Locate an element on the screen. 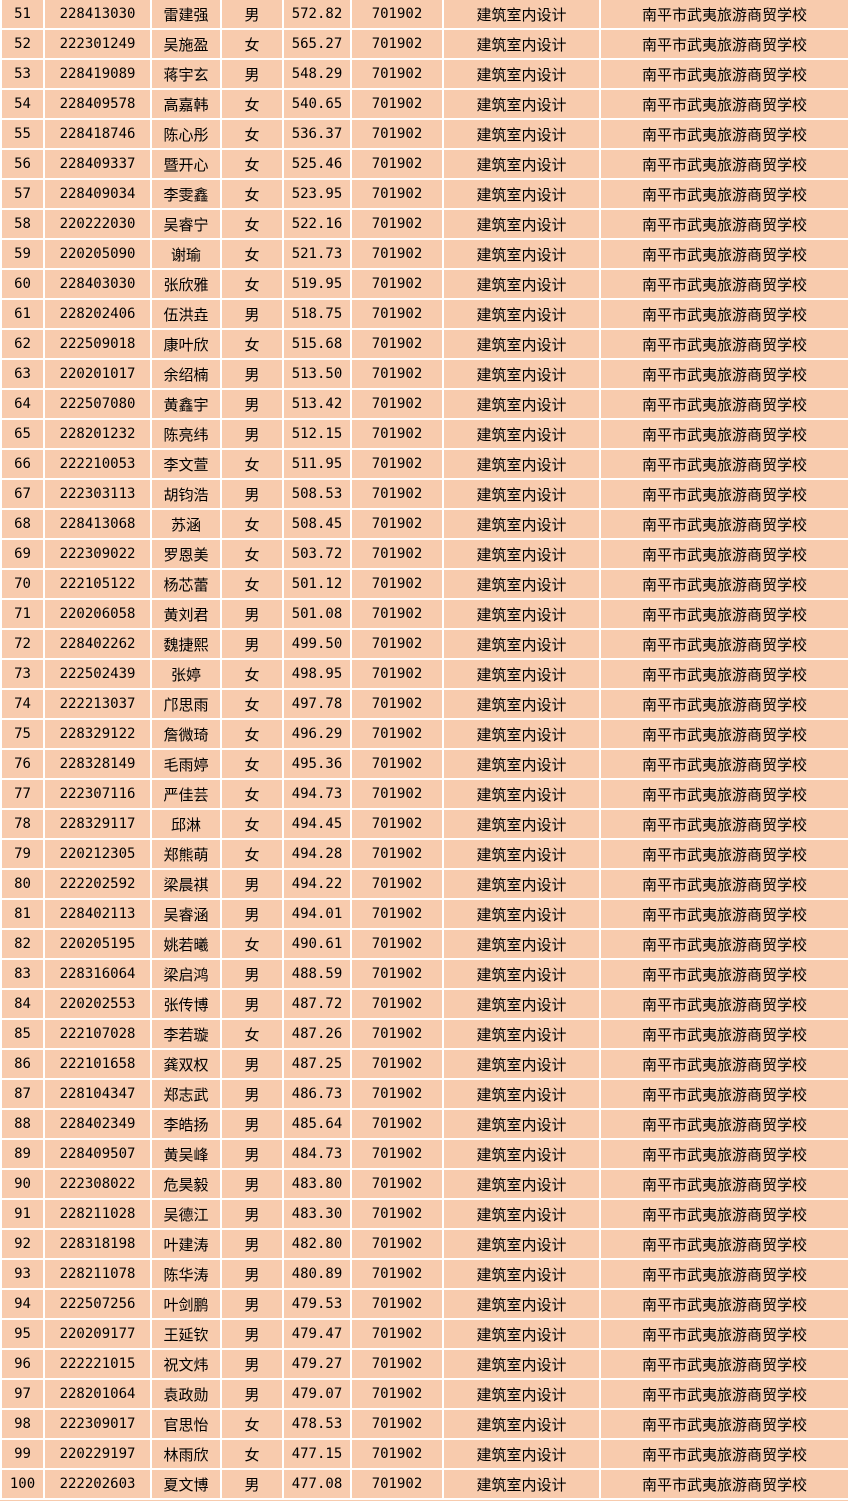 The width and height of the screenshot is (848, 1501). rank-cell: 58 is located at coordinates (22, 224).